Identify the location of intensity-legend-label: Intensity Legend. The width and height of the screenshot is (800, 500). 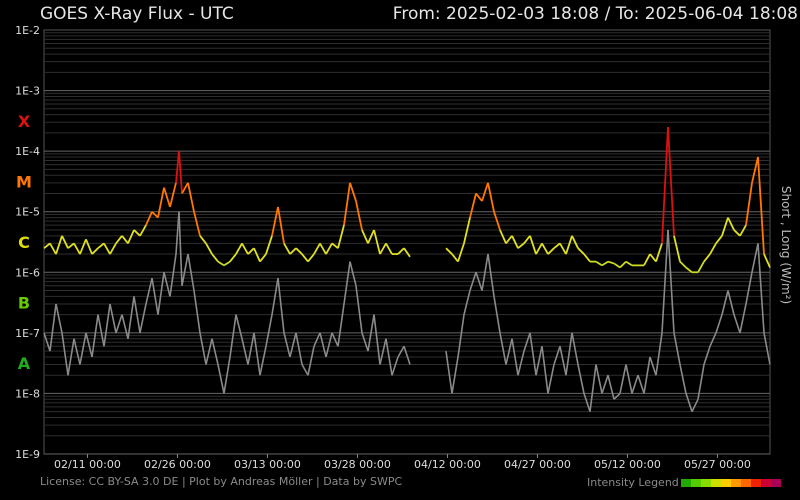
(633, 482).